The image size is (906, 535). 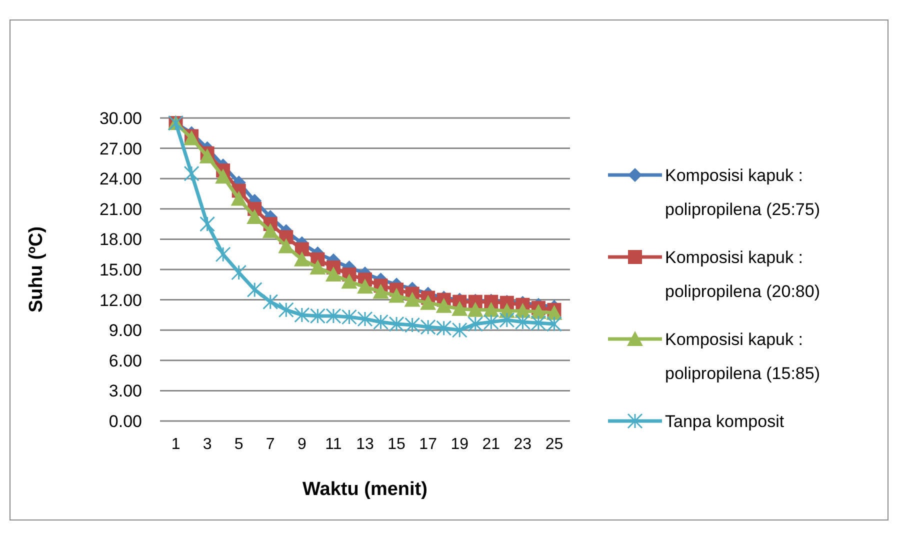 I want to click on y-tick-label: 3.00, so click(x=125, y=391).